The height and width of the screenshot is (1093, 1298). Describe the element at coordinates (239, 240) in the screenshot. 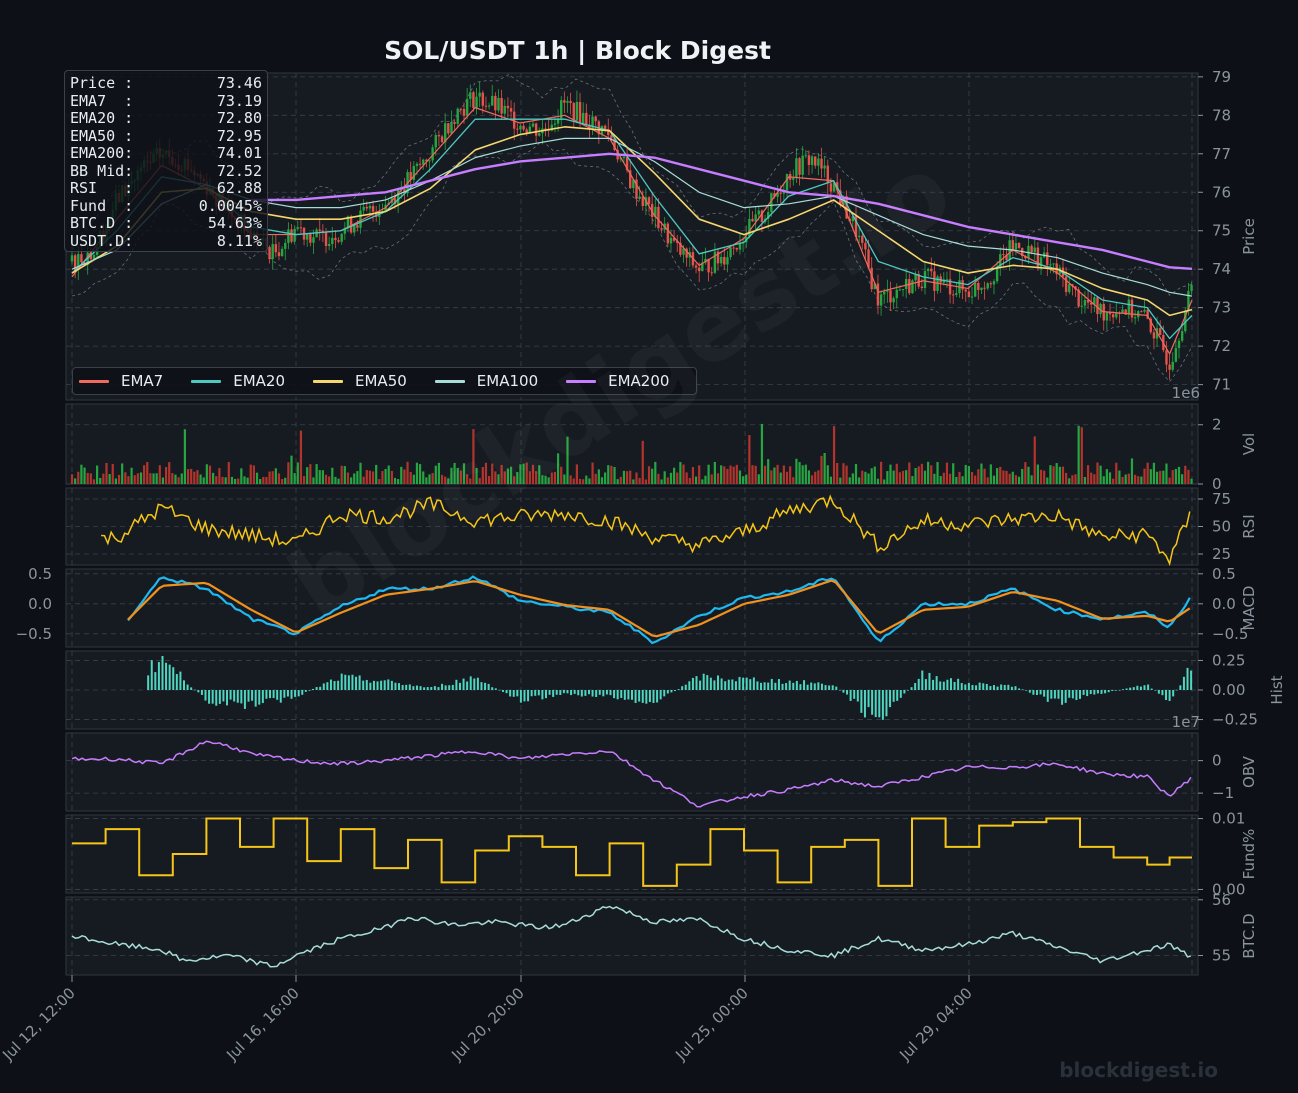

I see `info-value: 8.11%` at that location.